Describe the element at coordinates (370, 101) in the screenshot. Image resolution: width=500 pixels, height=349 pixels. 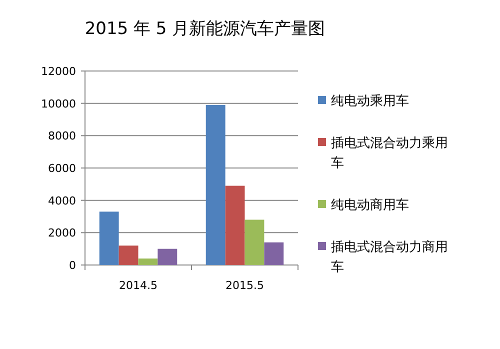
I see `legend-label: 纯电动乘用车` at that location.